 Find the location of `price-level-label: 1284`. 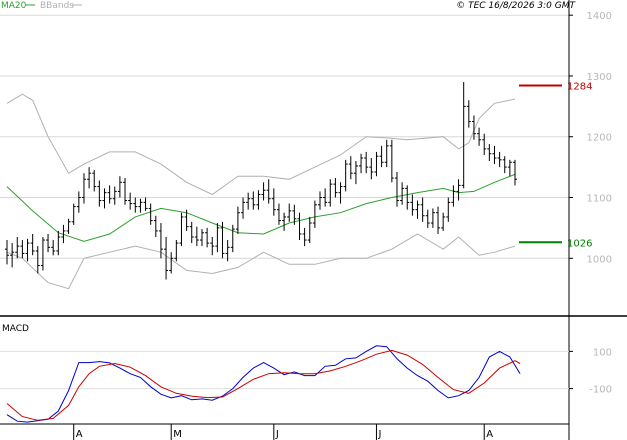

price-level-label: 1284 is located at coordinates (579, 86).